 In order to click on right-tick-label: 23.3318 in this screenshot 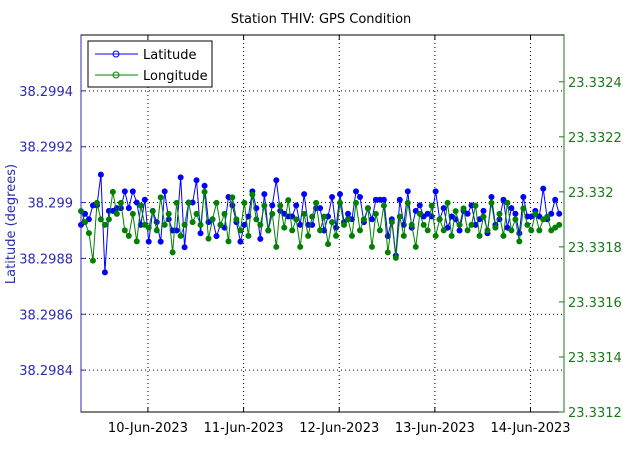, I will do `click(595, 248)`.